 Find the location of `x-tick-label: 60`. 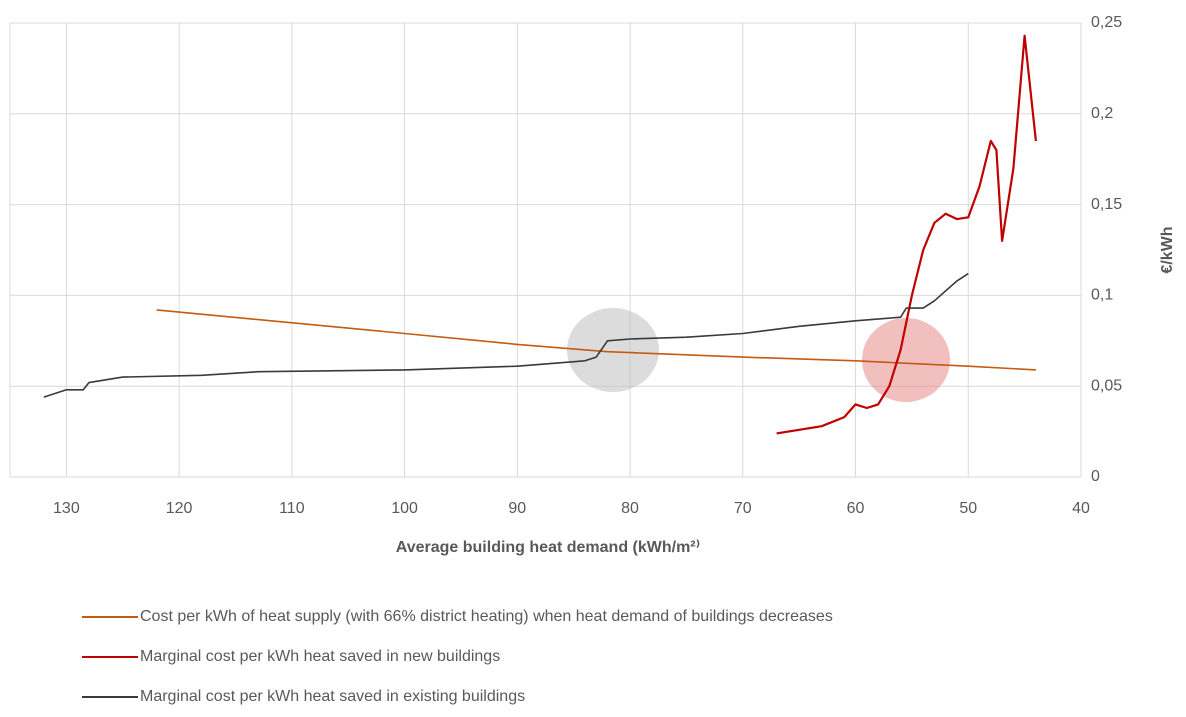

x-tick-label: 60 is located at coordinates (856, 508).